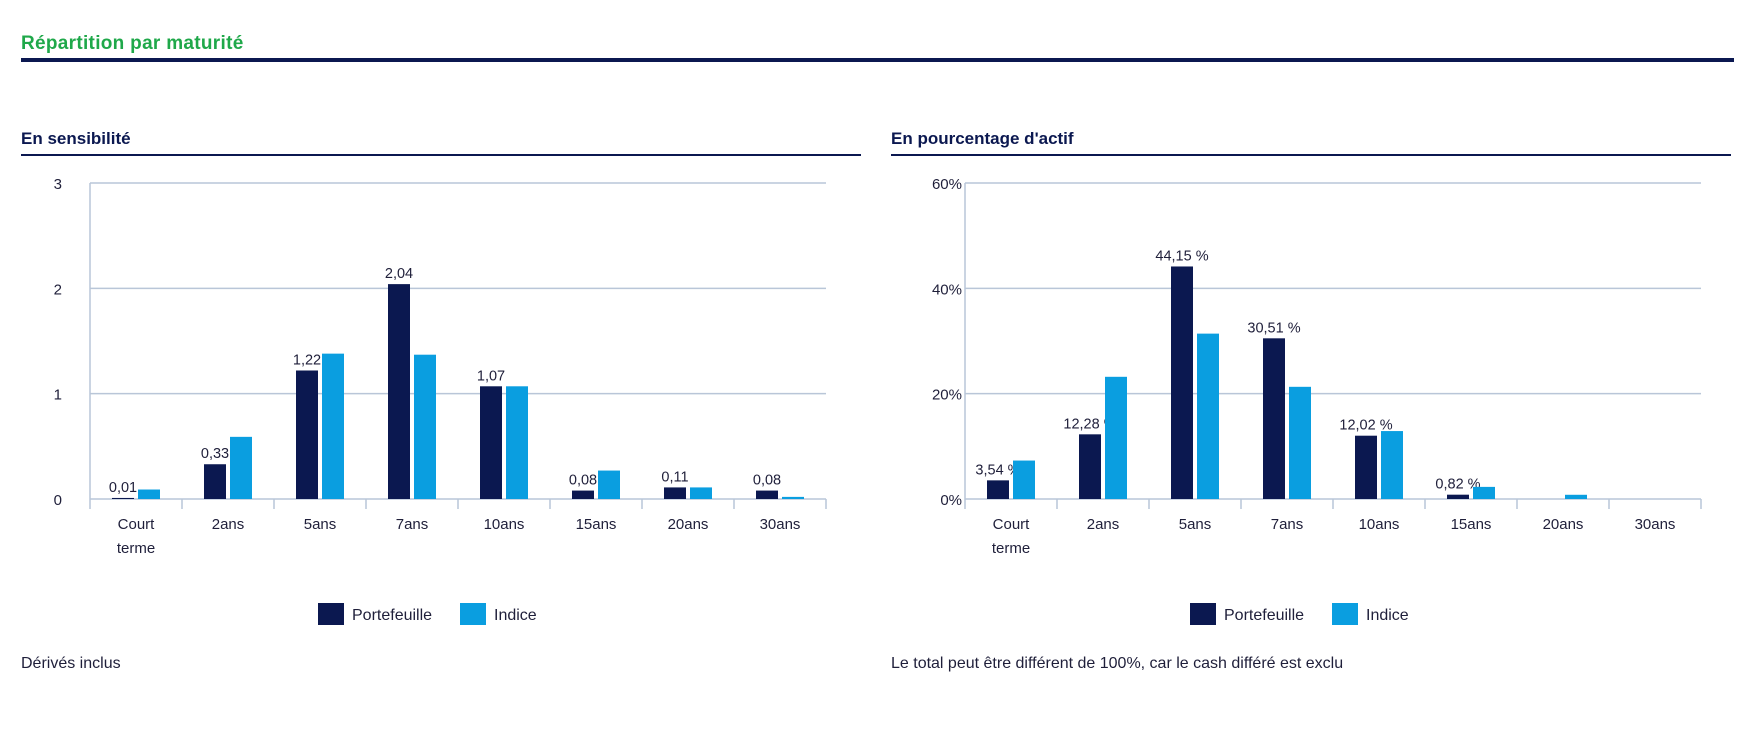  What do you see at coordinates (399, 274) in the screenshot?
I see `data-label-sensibilite: 2,04` at bounding box center [399, 274].